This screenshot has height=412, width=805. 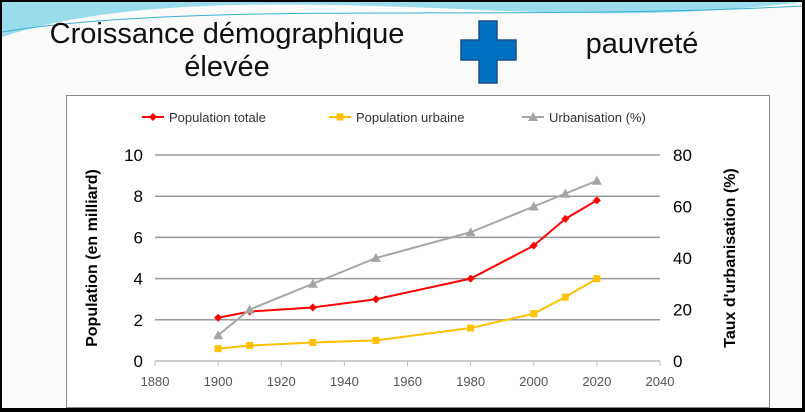 What do you see at coordinates (344, 381) in the screenshot?
I see `x-tick-label: 1940` at bounding box center [344, 381].